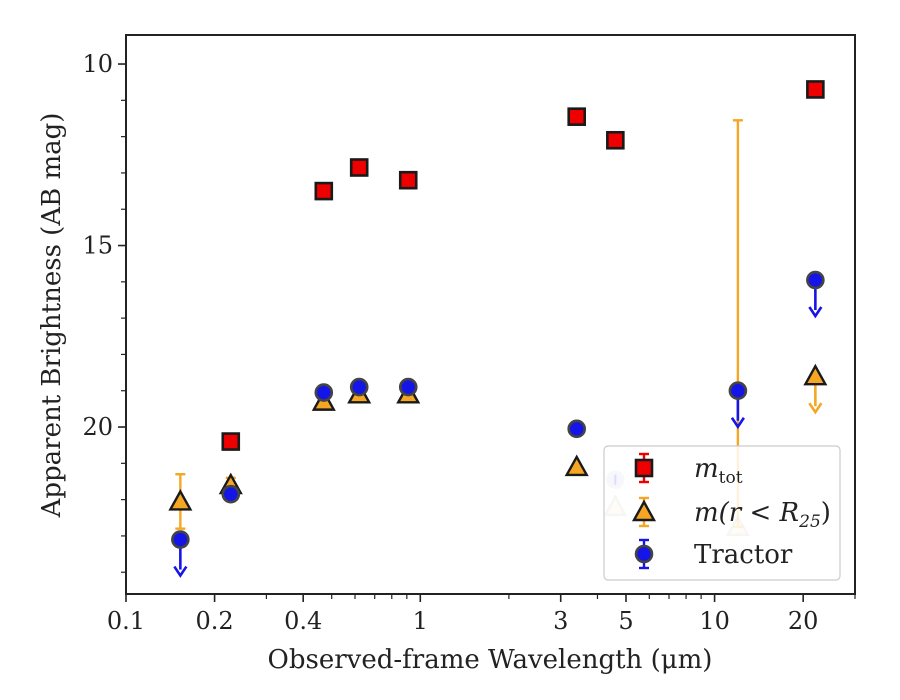  I want to click on y-tick-label: 15, so click(97, 246).